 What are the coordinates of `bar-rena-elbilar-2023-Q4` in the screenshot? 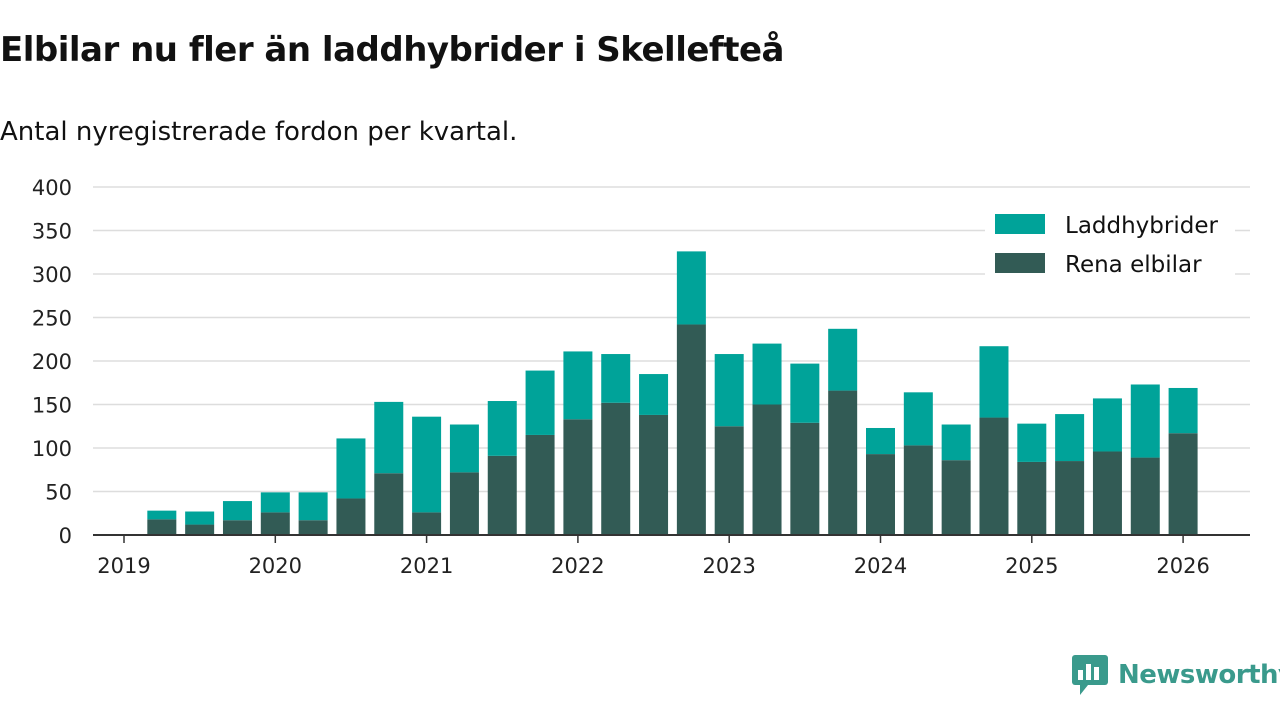 It's located at (843, 462).